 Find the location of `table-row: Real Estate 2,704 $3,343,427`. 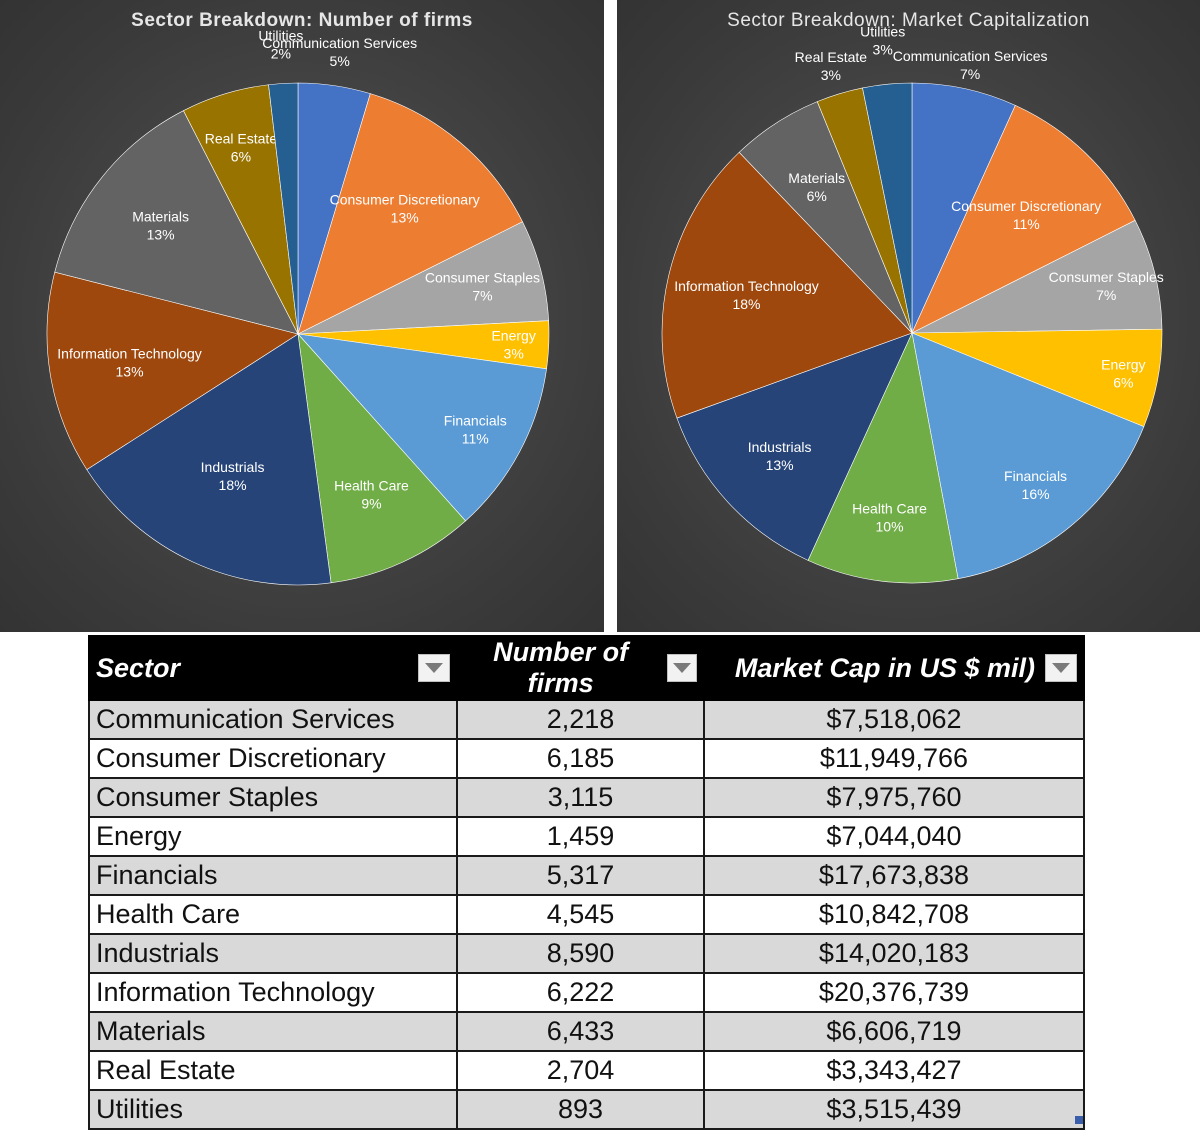

table-row: Real Estate 2,704 $3,343,427 is located at coordinates (586, 1070).